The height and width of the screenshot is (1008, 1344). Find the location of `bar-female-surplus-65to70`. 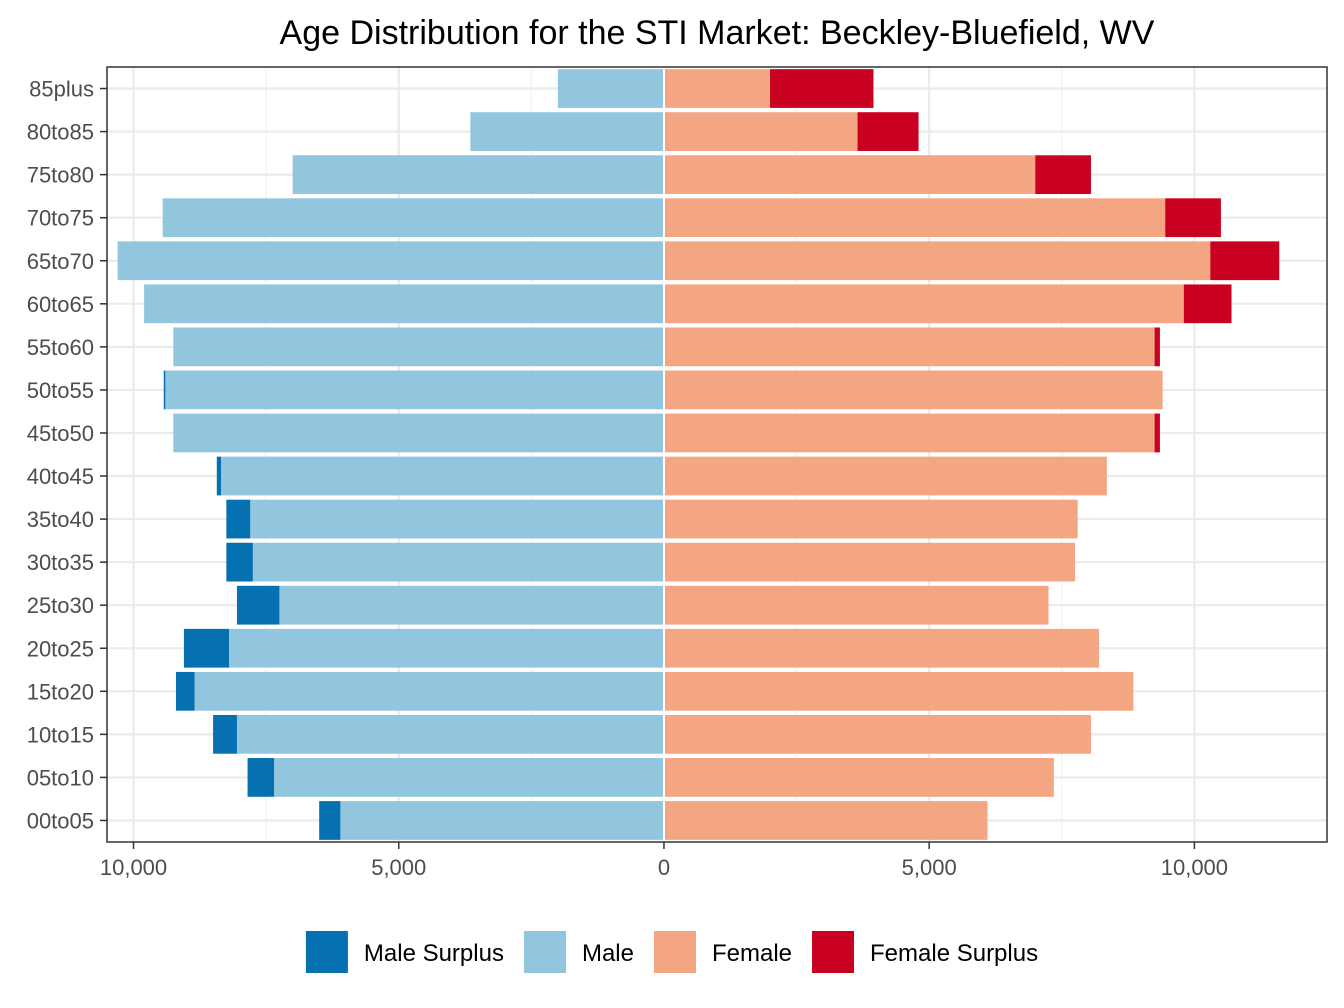

bar-female-surplus-65to70 is located at coordinates (1245, 261).